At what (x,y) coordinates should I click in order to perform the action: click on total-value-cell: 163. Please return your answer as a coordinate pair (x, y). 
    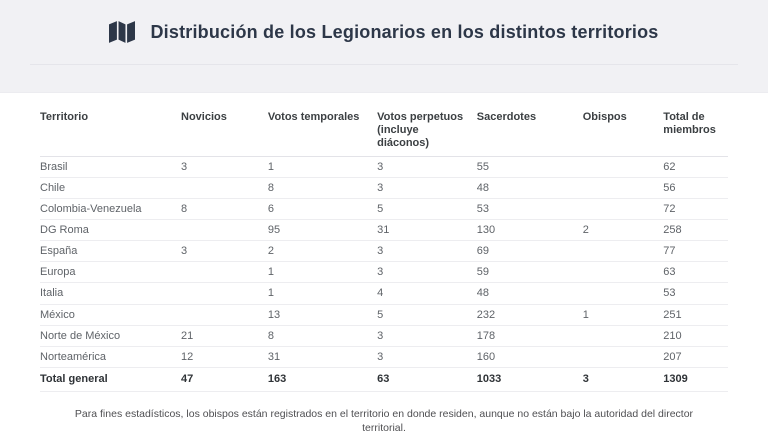
    Looking at the image, I should click on (322, 379).